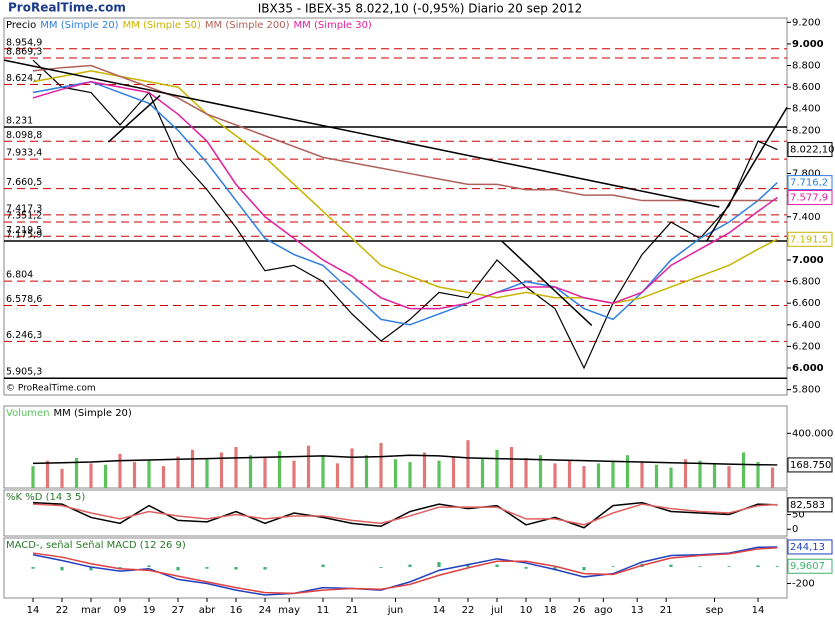 This screenshot has width=835, height=620. Describe the element at coordinates (806, 22) in the screenshot. I see `y-tick-label: 9.200` at that location.